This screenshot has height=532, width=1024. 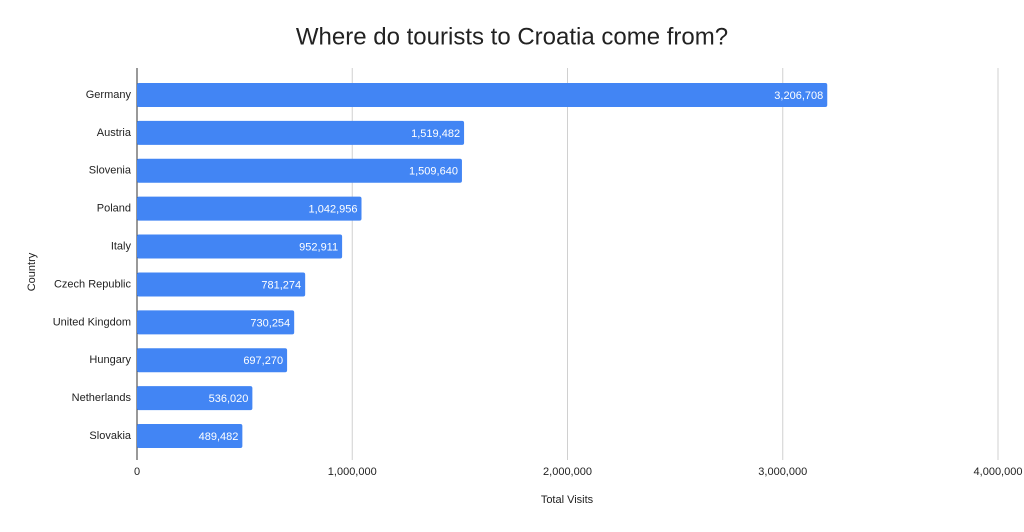 What do you see at coordinates (798, 96) in the screenshot?
I see `value-label: 3,206,708` at bounding box center [798, 96].